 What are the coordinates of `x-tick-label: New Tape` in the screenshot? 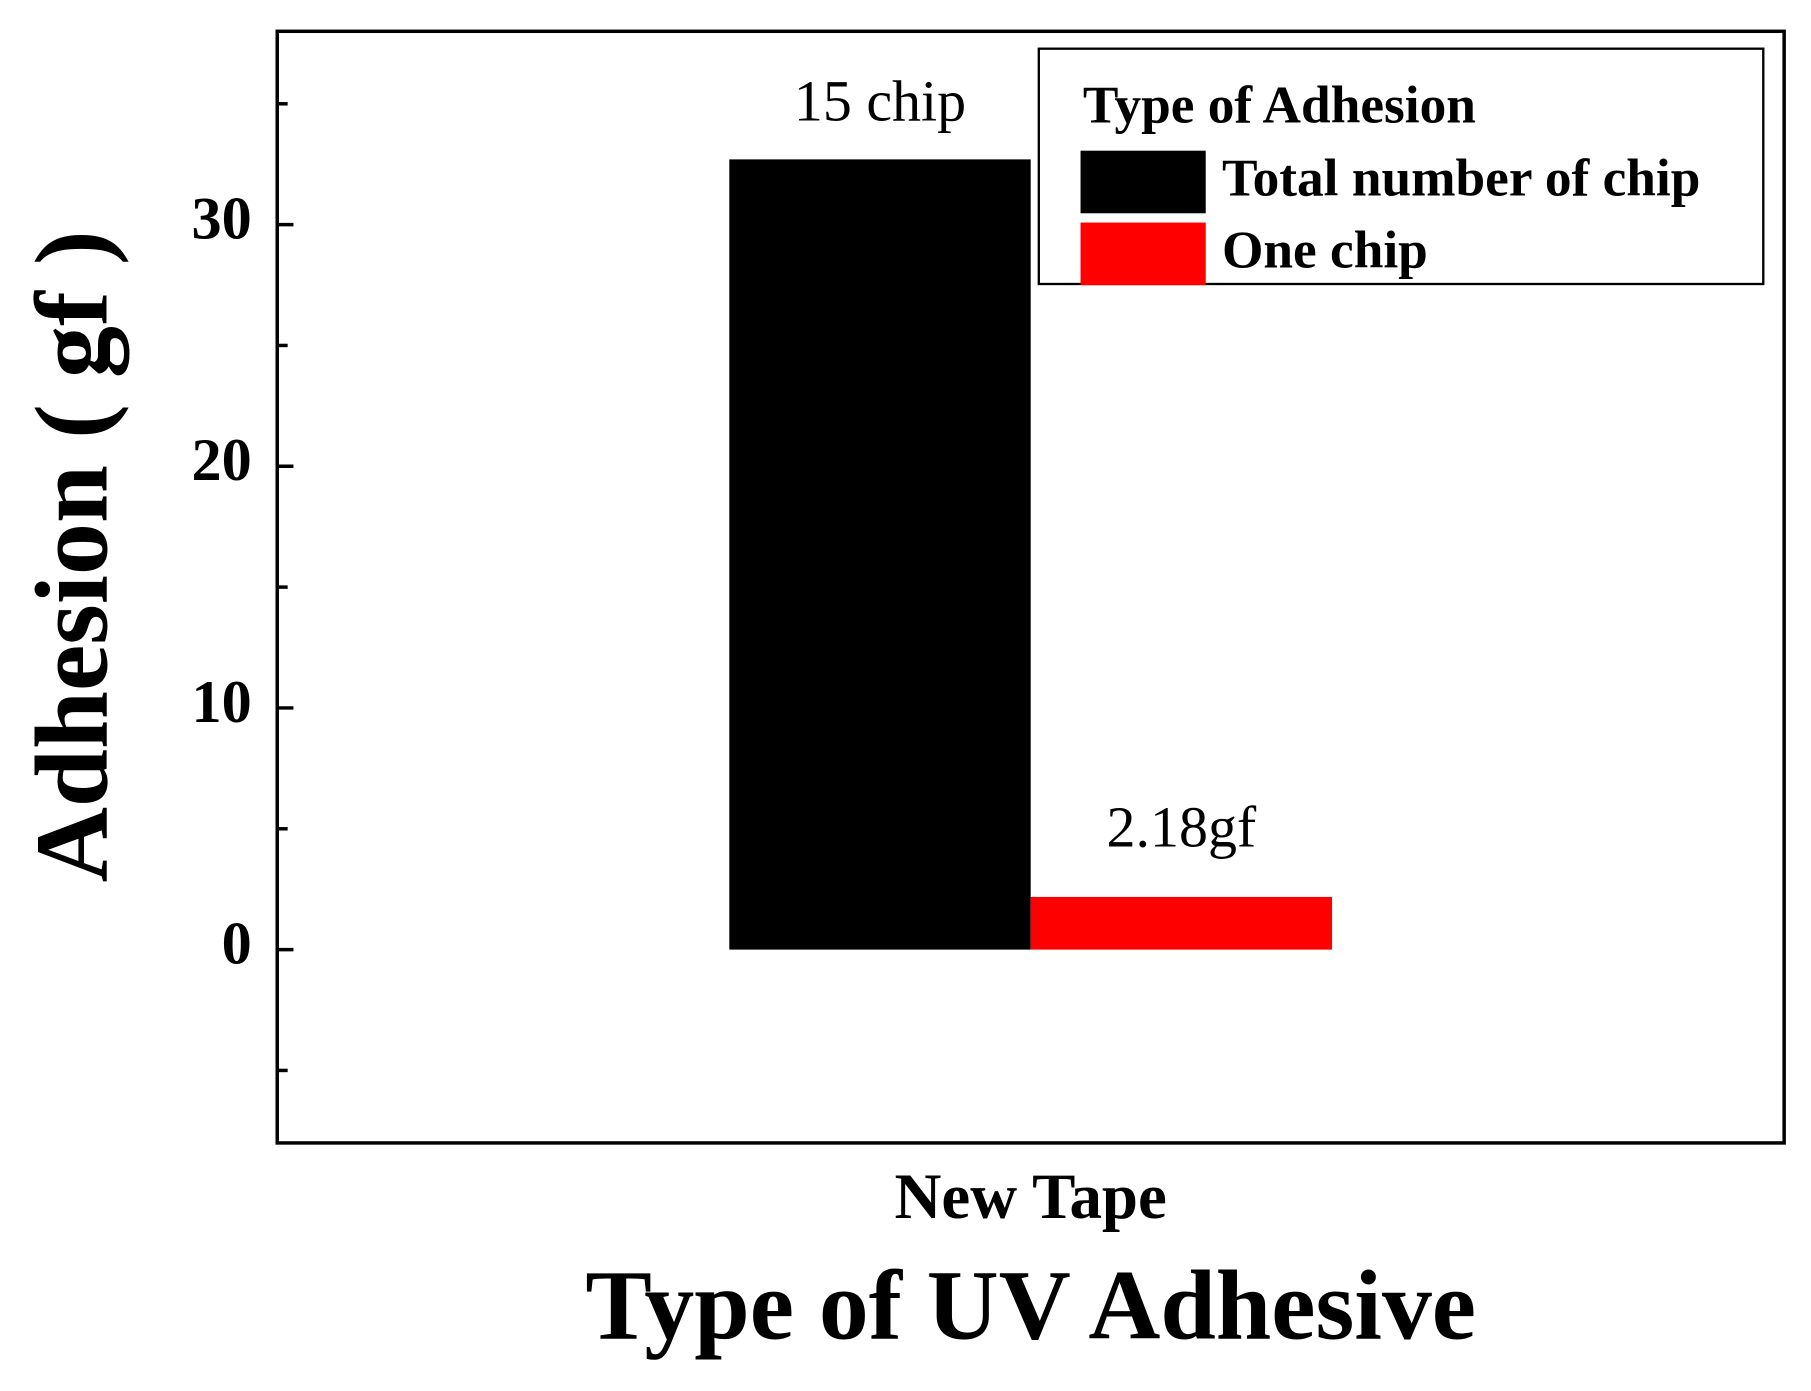 It's located at (1031, 1197).